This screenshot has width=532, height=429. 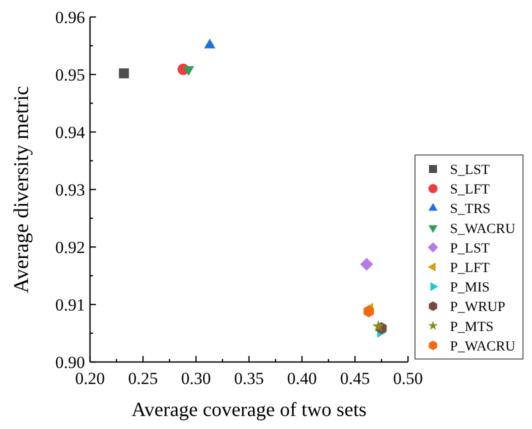 What do you see at coordinates (408, 378) in the screenshot?
I see `x-tick-label: 0.50` at bounding box center [408, 378].